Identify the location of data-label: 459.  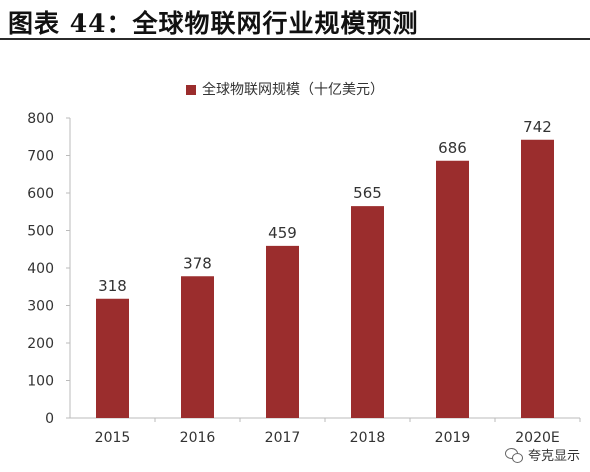
(282, 233).